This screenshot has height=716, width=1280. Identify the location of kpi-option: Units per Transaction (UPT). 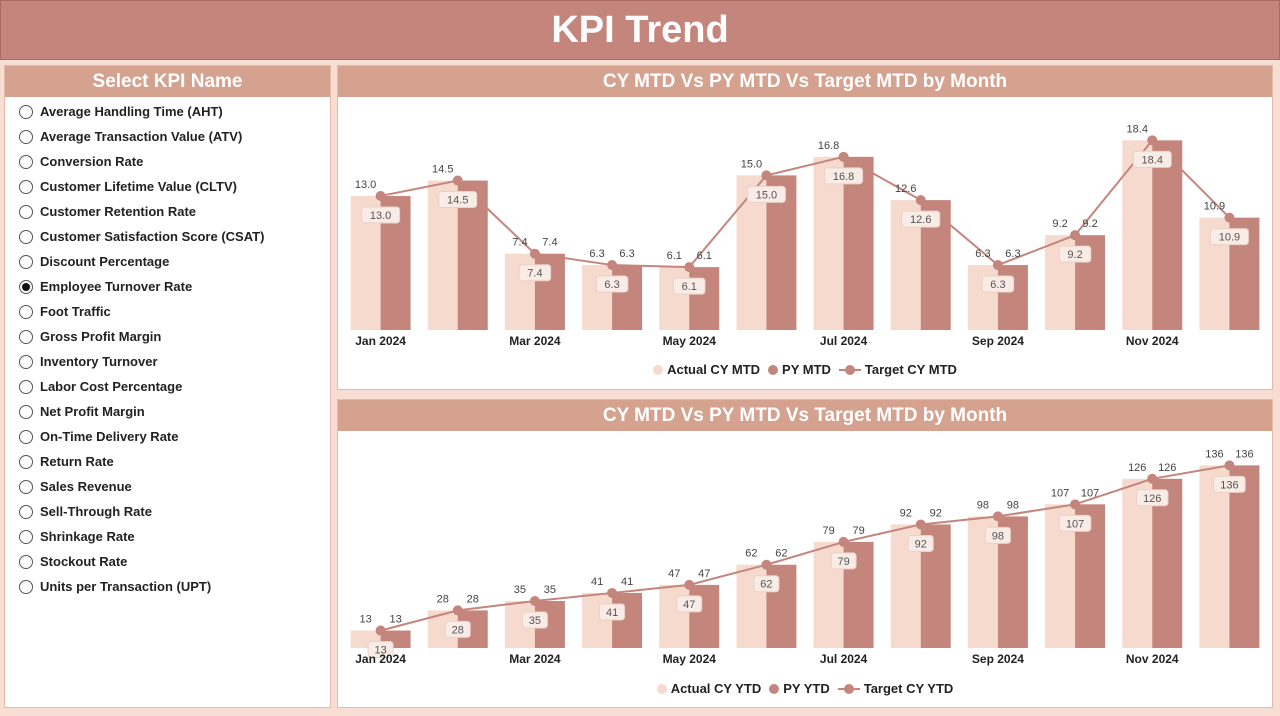
(167, 586).